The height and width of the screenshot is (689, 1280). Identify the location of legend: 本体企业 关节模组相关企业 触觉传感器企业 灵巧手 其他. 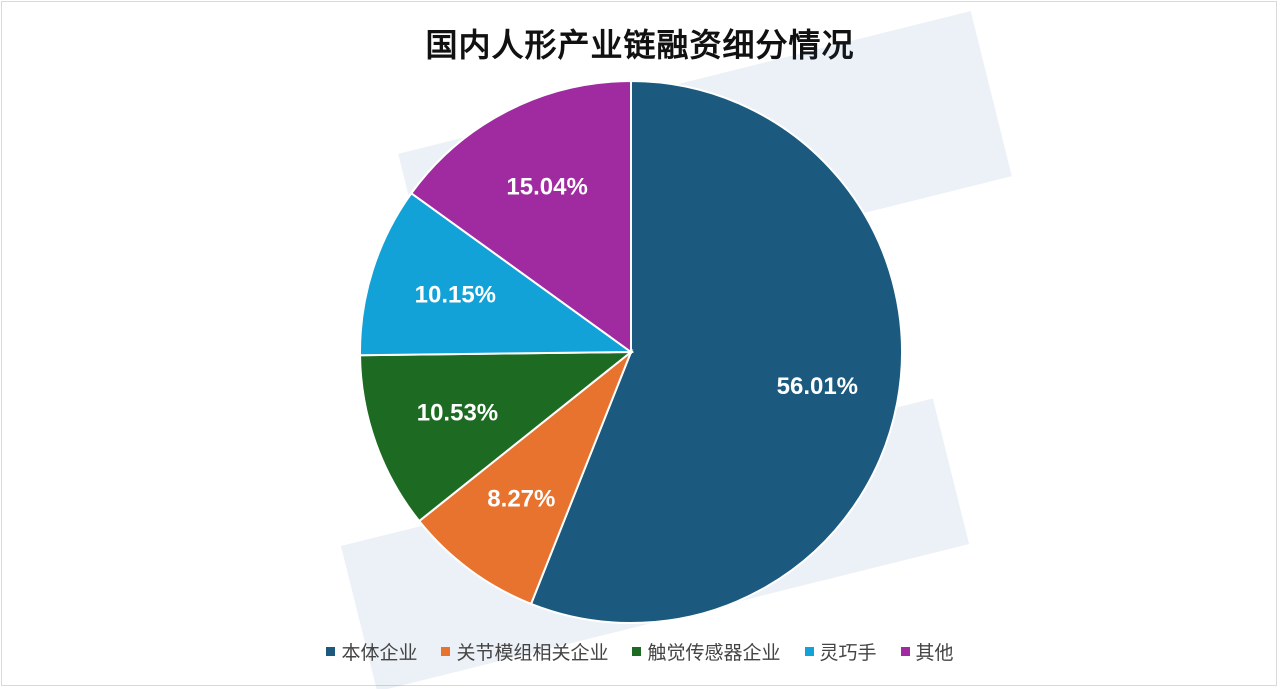
(640, 651).